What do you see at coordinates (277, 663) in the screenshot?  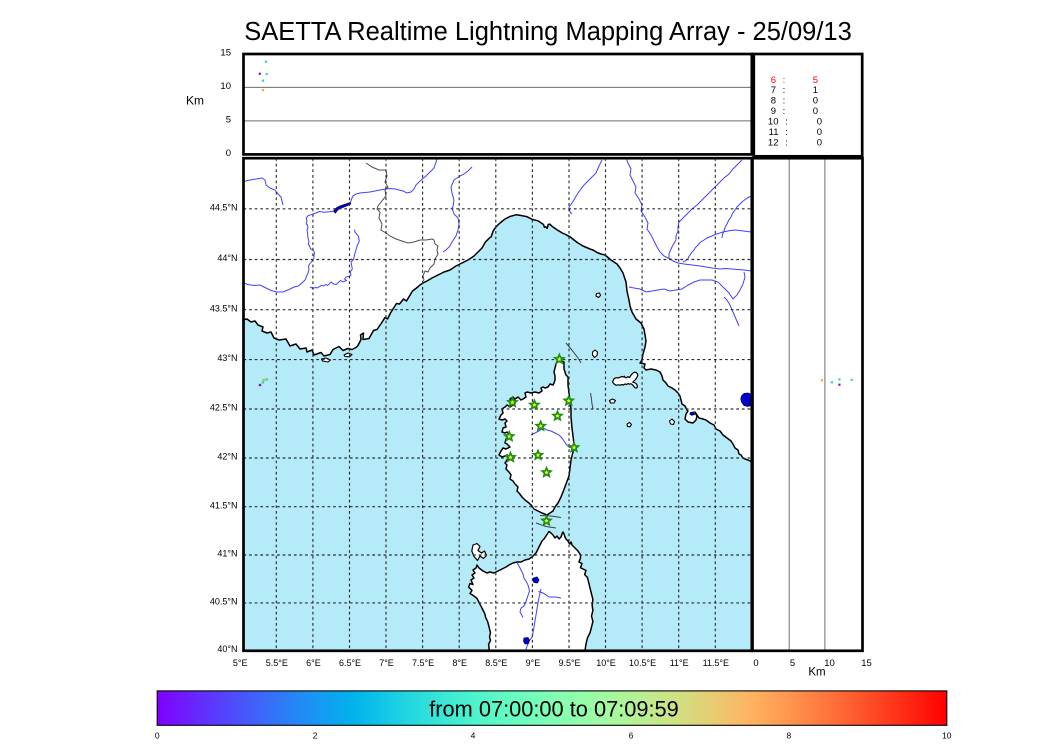 I see `svg-text: 5.5°E` at bounding box center [277, 663].